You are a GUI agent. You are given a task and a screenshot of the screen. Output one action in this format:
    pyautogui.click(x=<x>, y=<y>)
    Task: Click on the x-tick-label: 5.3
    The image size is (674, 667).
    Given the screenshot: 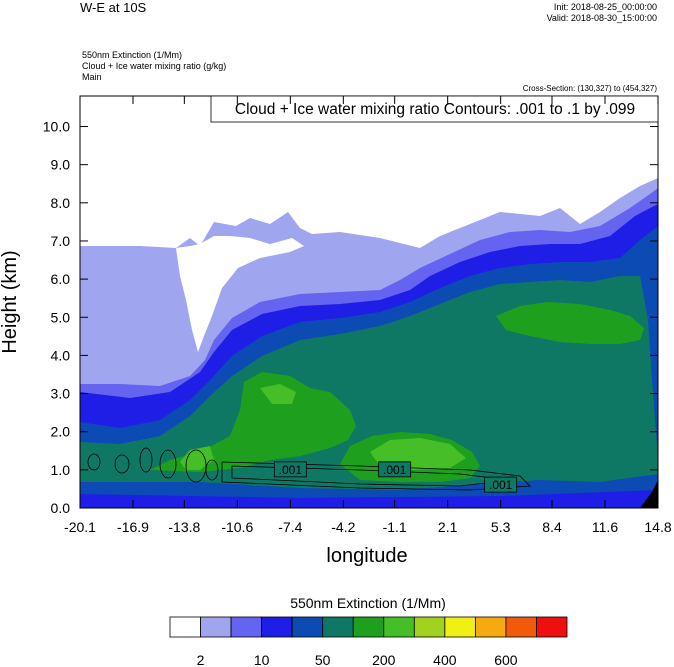 What is the action you would take?
    pyautogui.click(x=501, y=527)
    